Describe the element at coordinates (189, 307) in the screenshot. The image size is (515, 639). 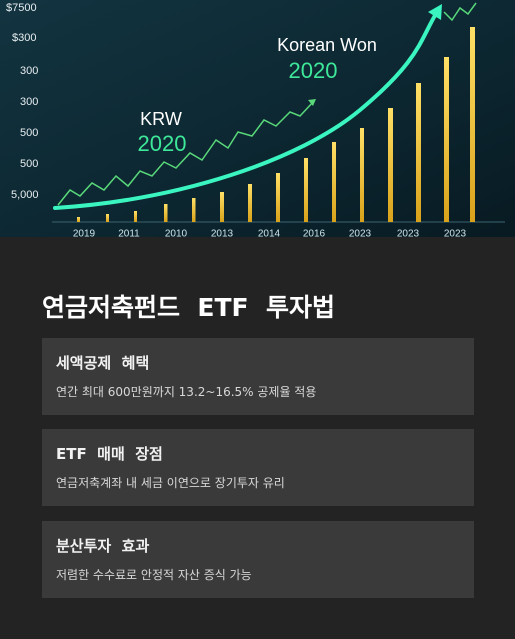
I see `page-title: 연금저축펀드 ETF 투자법` at that location.